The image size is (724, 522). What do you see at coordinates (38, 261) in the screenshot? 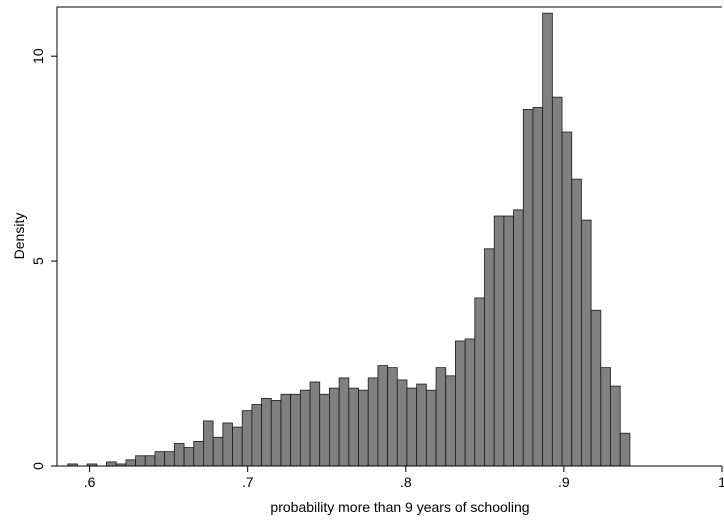
I see `y-tick-label: 5` at bounding box center [38, 261].